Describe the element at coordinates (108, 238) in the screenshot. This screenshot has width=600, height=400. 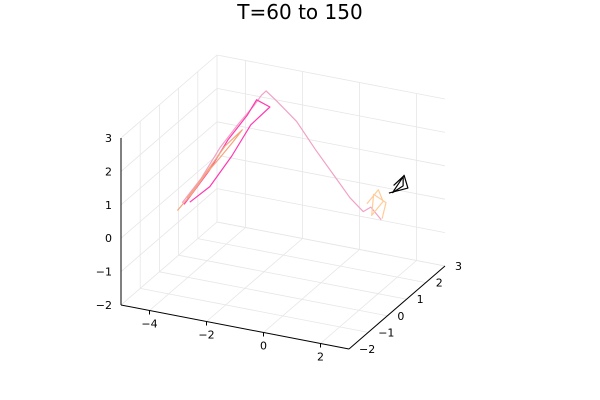
I see `z-tick-label: 0` at that location.